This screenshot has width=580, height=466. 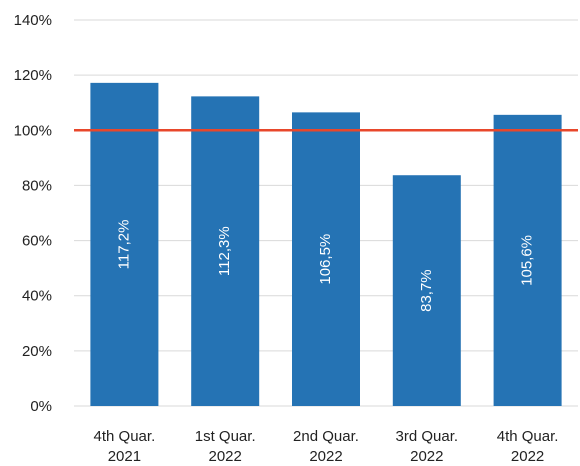 I want to click on x-category-label: 1st Quar. 2022, so click(x=225, y=446).